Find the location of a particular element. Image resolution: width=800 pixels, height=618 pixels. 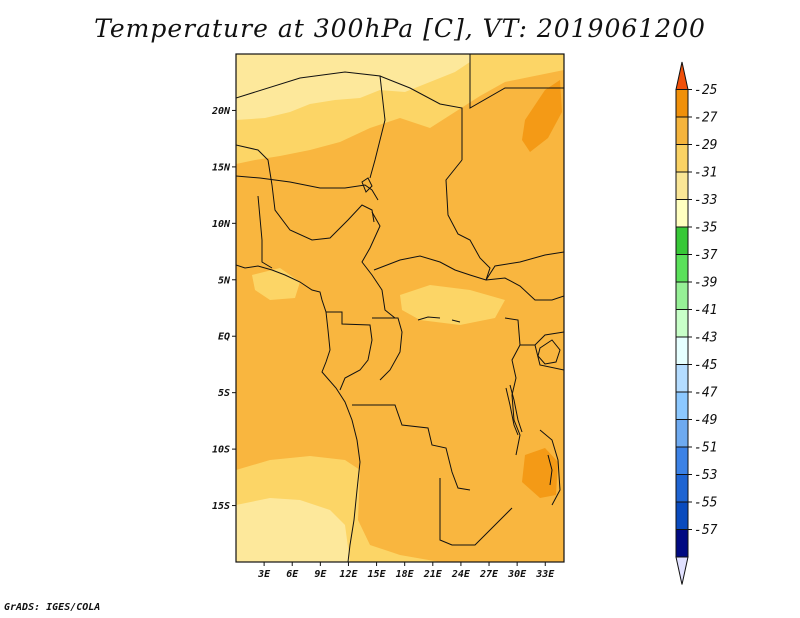

border-angola-zambia is located at coordinates (476, 512).